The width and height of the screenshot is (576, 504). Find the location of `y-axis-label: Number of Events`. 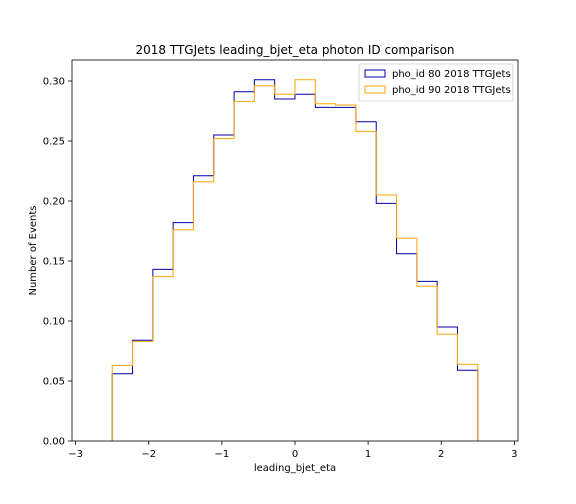

y-axis-label: Number of Events is located at coordinates (33, 250).